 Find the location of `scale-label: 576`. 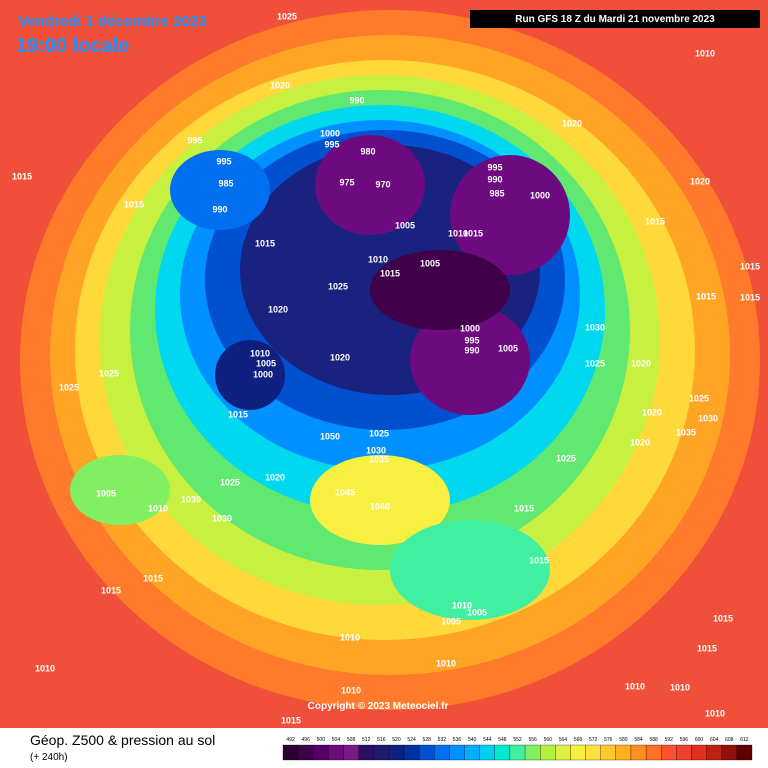

scale-label: 576 is located at coordinates (608, 740).